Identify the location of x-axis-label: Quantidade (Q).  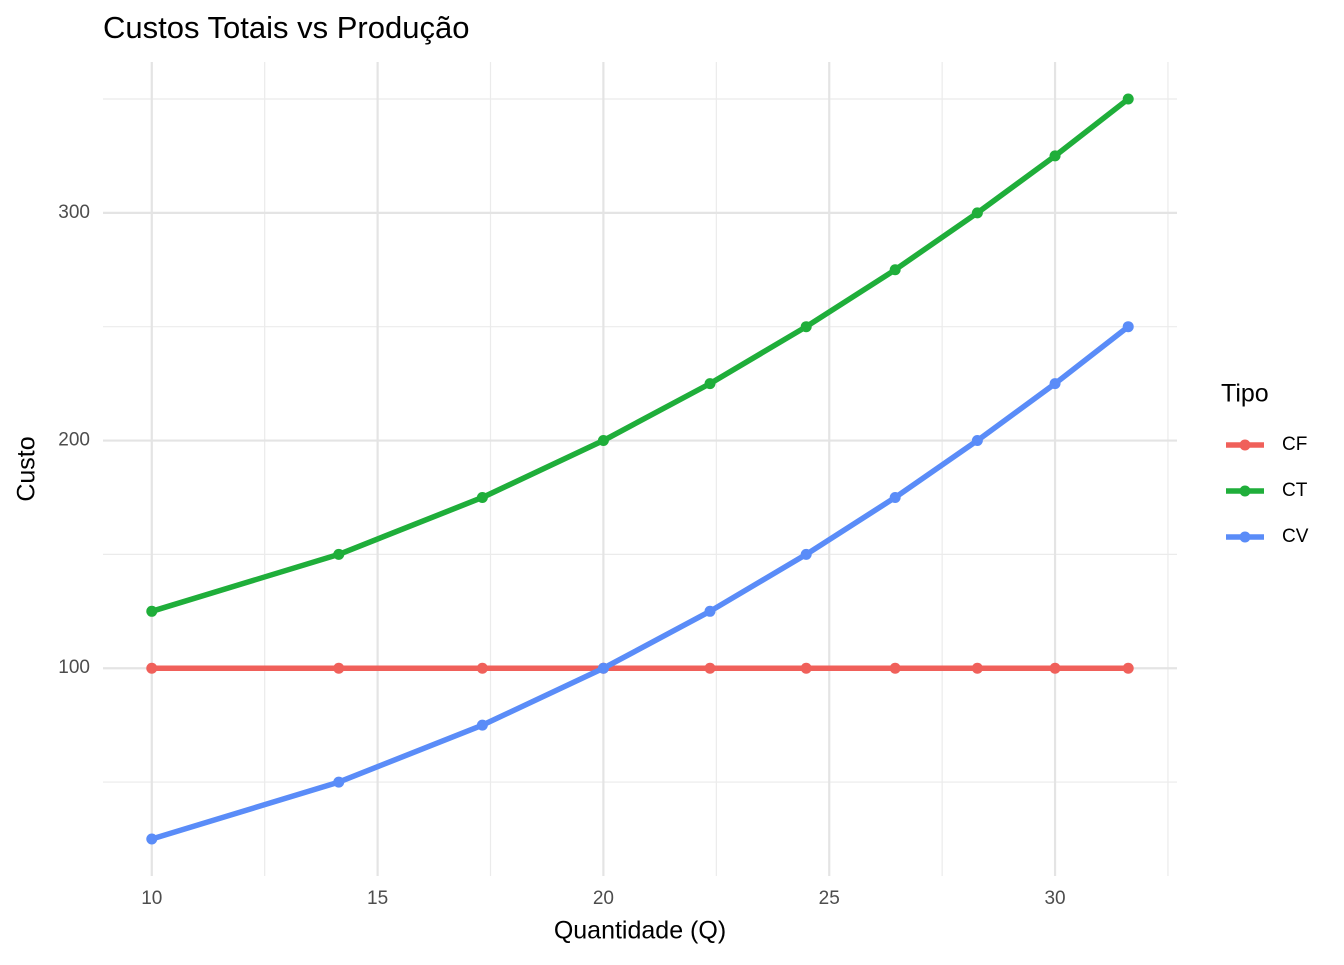
(640, 931).